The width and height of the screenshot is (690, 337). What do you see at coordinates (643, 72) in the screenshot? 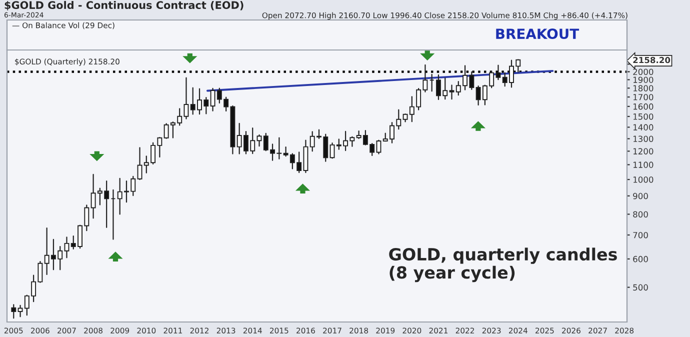
I see `y-tick-label: 2000` at bounding box center [643, 72].